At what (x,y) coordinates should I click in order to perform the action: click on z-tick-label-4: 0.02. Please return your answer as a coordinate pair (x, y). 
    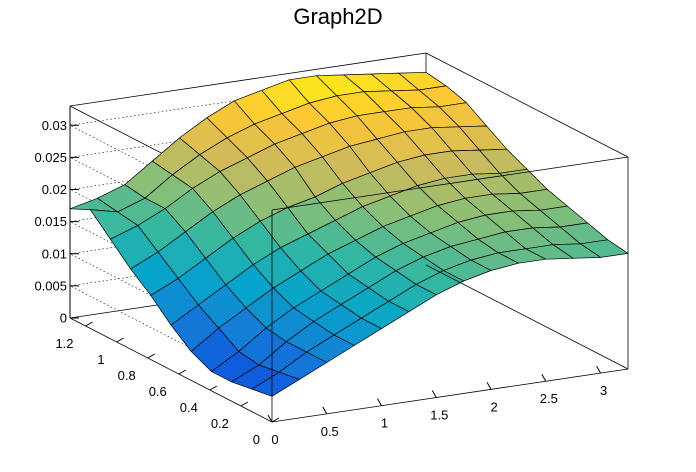
    Looking at the image, I should click on (54, 189).